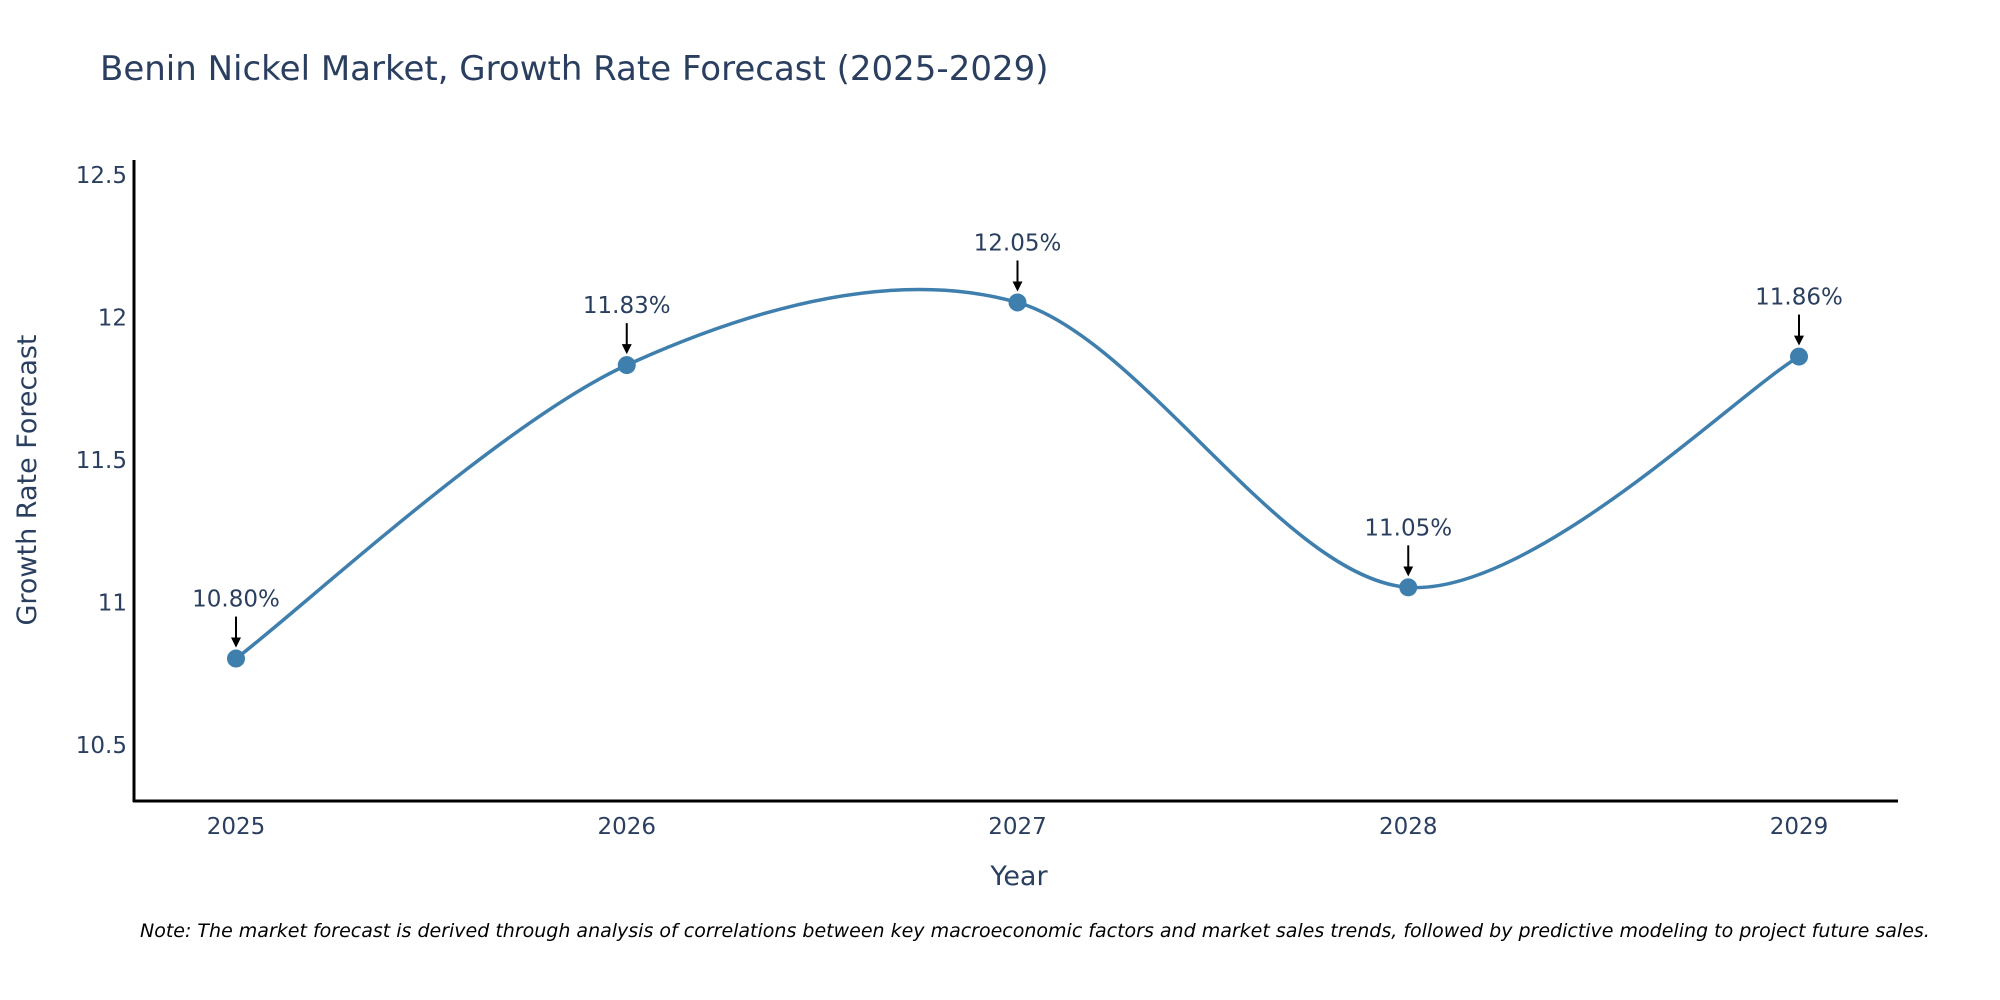  What do you see at coordinates (1018, 243) in the screenshot?
I see `data-label: 12.05%` at bounding box center [1018, 243].